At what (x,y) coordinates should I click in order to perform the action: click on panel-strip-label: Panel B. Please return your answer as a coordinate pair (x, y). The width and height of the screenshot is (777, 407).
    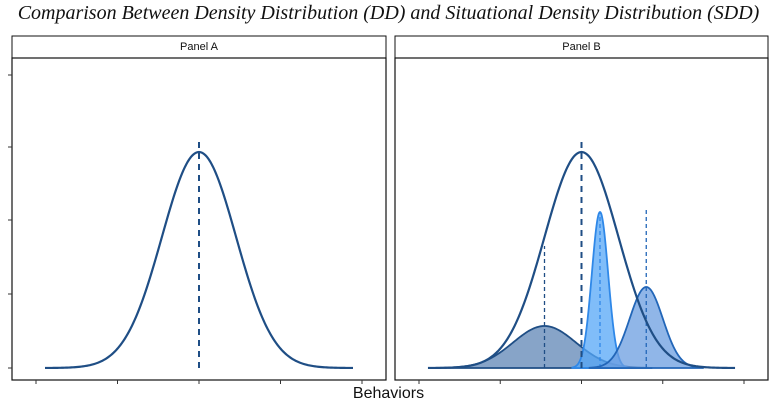
    Looking at the image, I should click on (581, 47).